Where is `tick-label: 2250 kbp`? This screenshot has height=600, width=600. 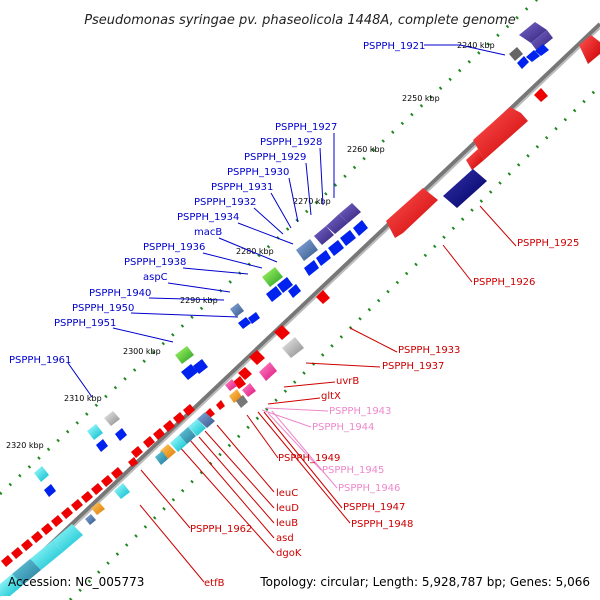 tick-label: 2250 kbp is located at coordinates (421, 98).